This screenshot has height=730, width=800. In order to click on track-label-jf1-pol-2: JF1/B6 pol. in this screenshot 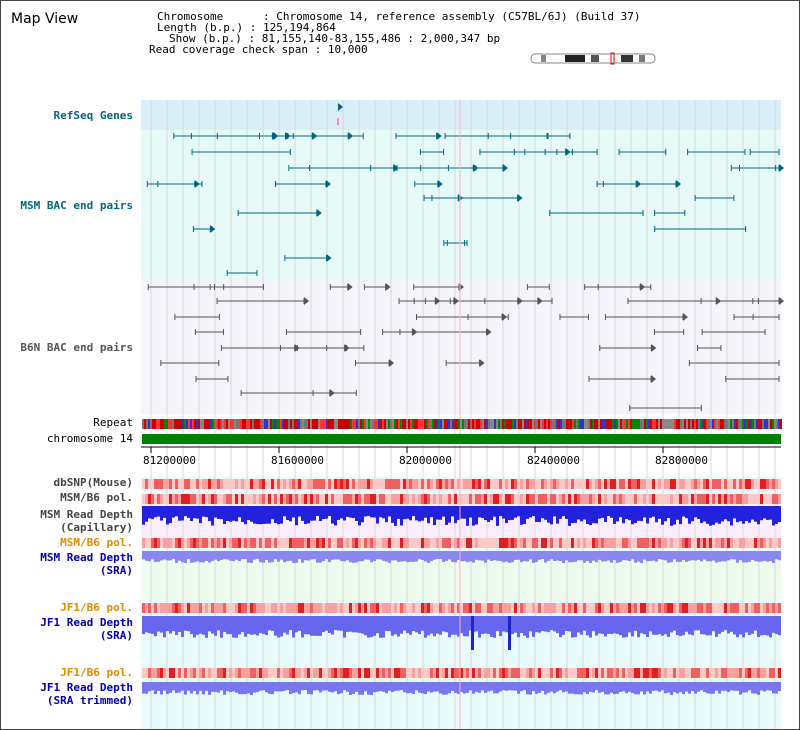, I will do `click(96, 672)`.